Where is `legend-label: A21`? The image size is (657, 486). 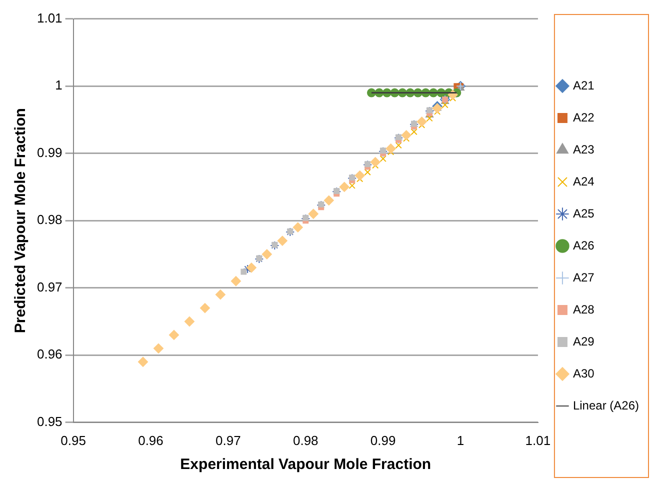
legend-label: A21 is located at coordinates (583, 85).